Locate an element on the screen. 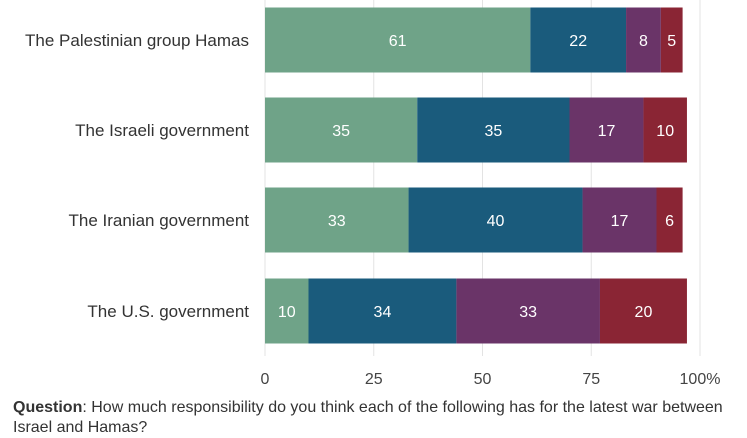 The height and width of the screenshot is (438, 747). category-label: The Iranian government is located at coordinates (159, 220).